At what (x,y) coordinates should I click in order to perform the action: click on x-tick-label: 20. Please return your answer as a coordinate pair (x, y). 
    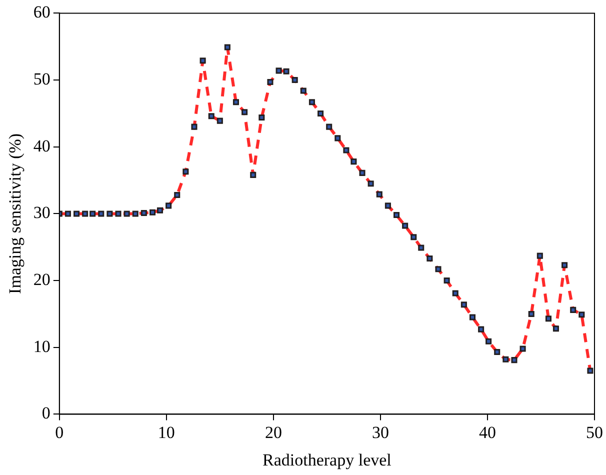
    Looking at the image, I should click on (273, 432).